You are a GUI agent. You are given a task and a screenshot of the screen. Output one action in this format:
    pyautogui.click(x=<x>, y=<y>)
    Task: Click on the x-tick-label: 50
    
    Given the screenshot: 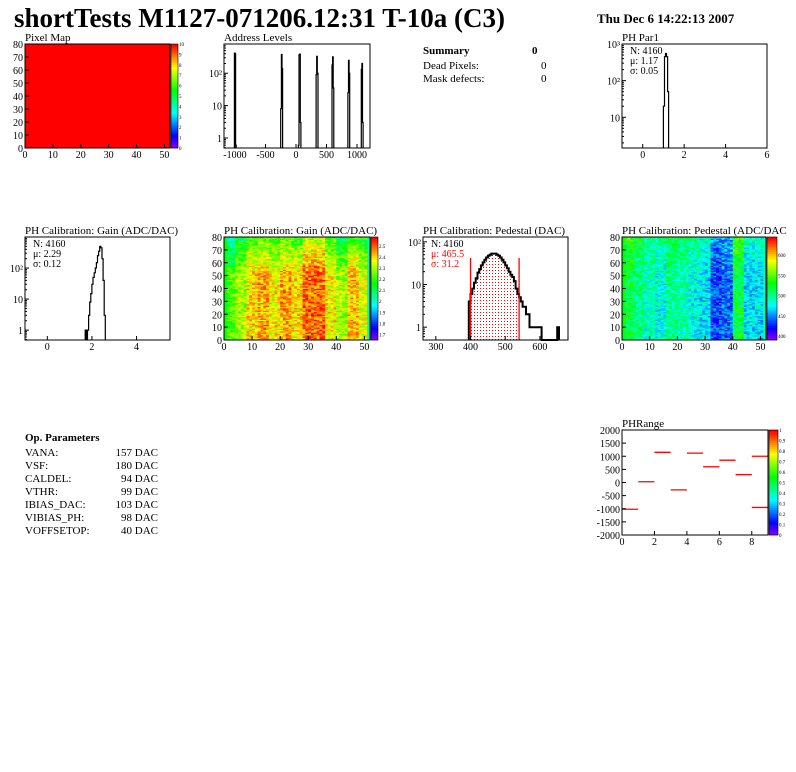 What is the action you would take?
    pyautogui.click(x=164, y=155)
    